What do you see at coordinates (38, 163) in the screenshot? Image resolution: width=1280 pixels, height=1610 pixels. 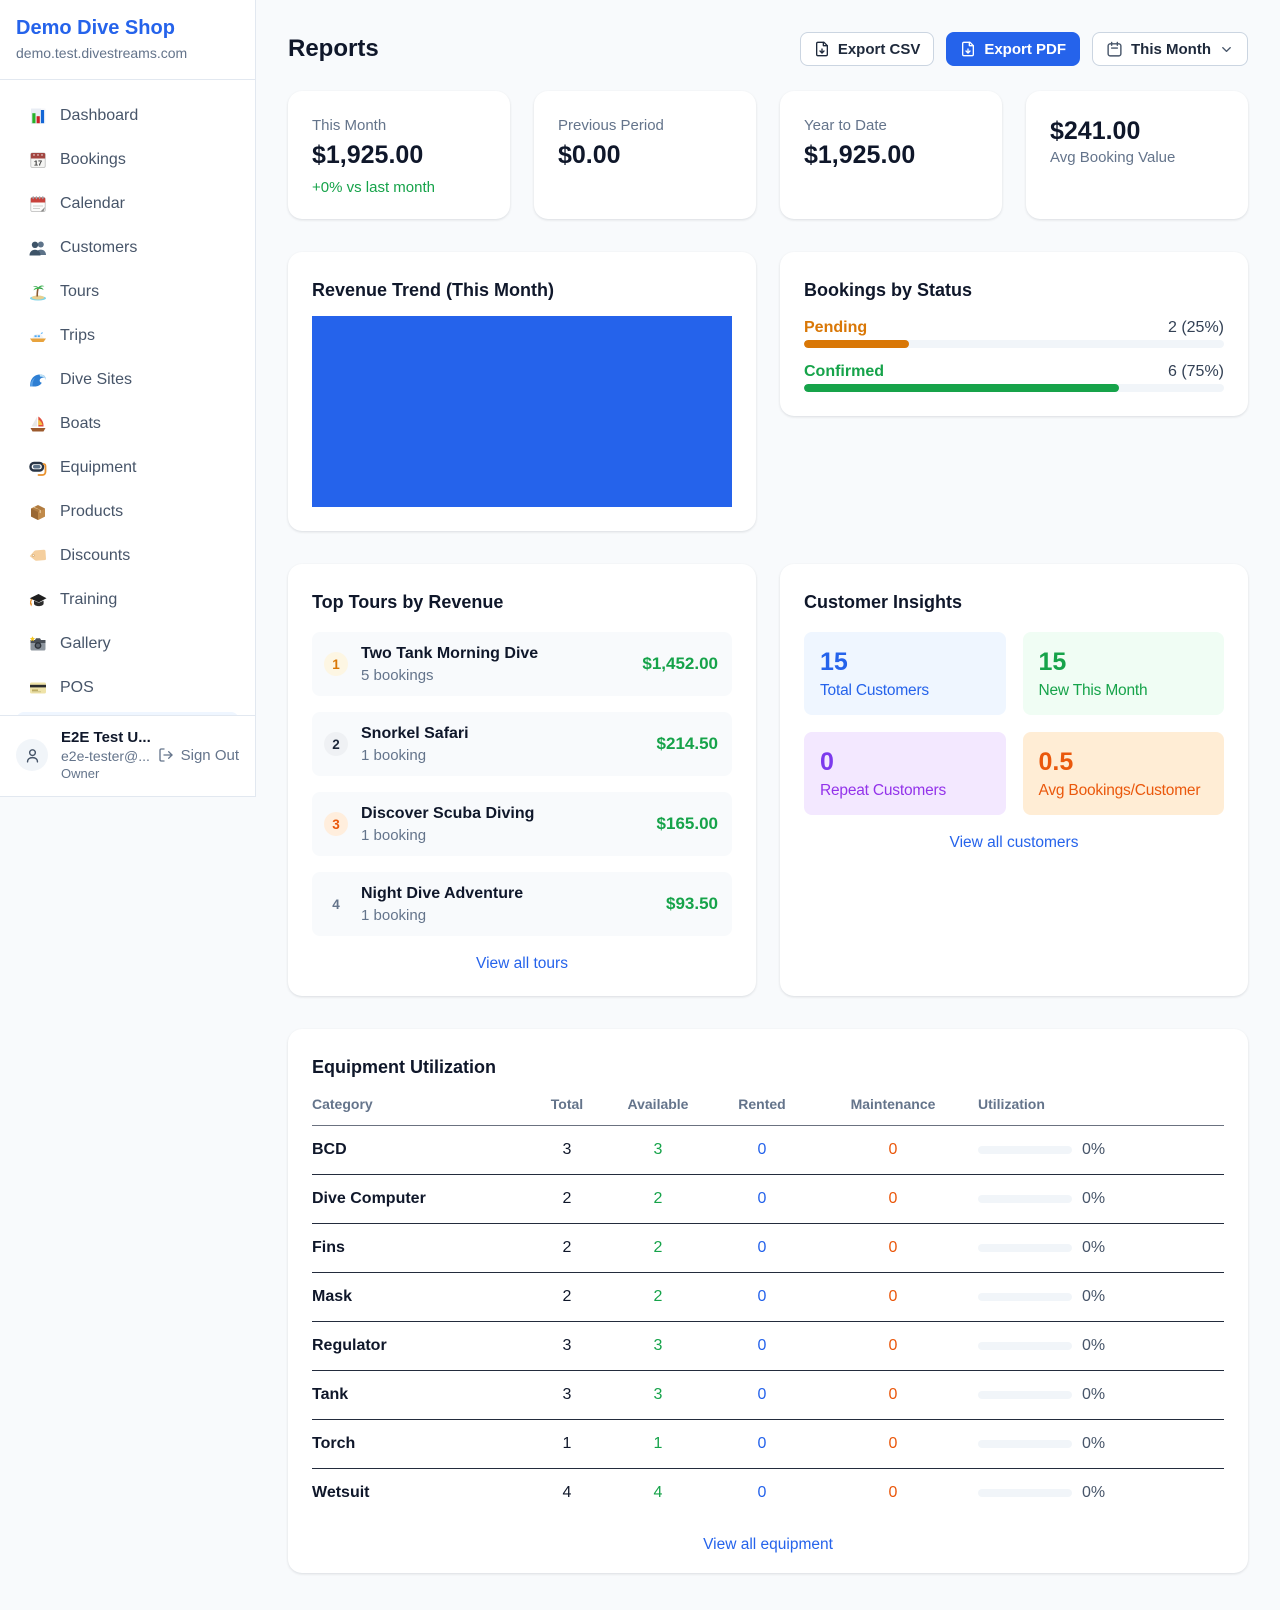 I see `svg-text: 17` at bounding box center [38, 163].